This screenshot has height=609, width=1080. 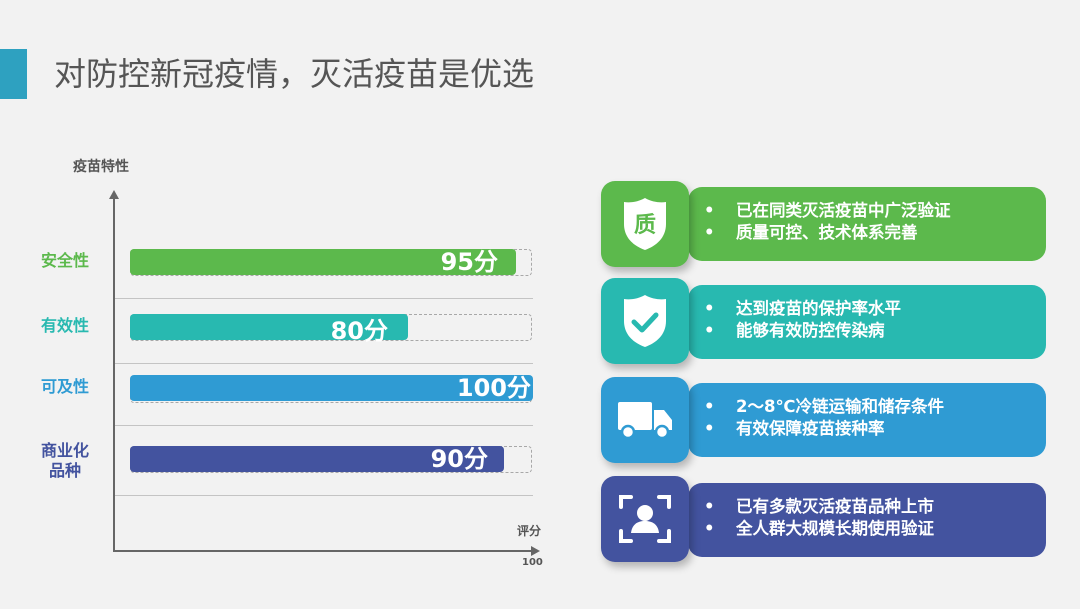 I want to click on card-icon-box: 质, so click(x=645, y=224).